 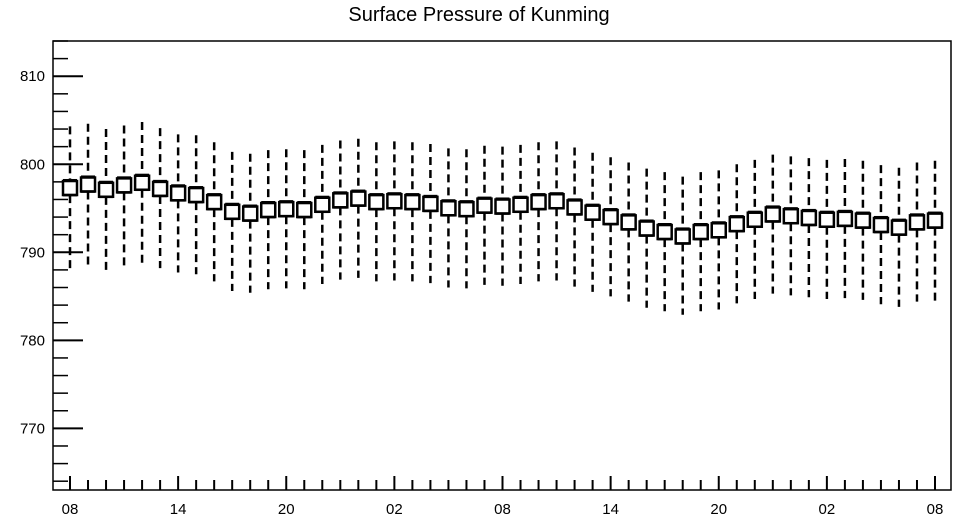 What do you see at coordinates (32, 252) in the screenshot?
I see `y-tick-label: 790` at bounding box center [32, 252].